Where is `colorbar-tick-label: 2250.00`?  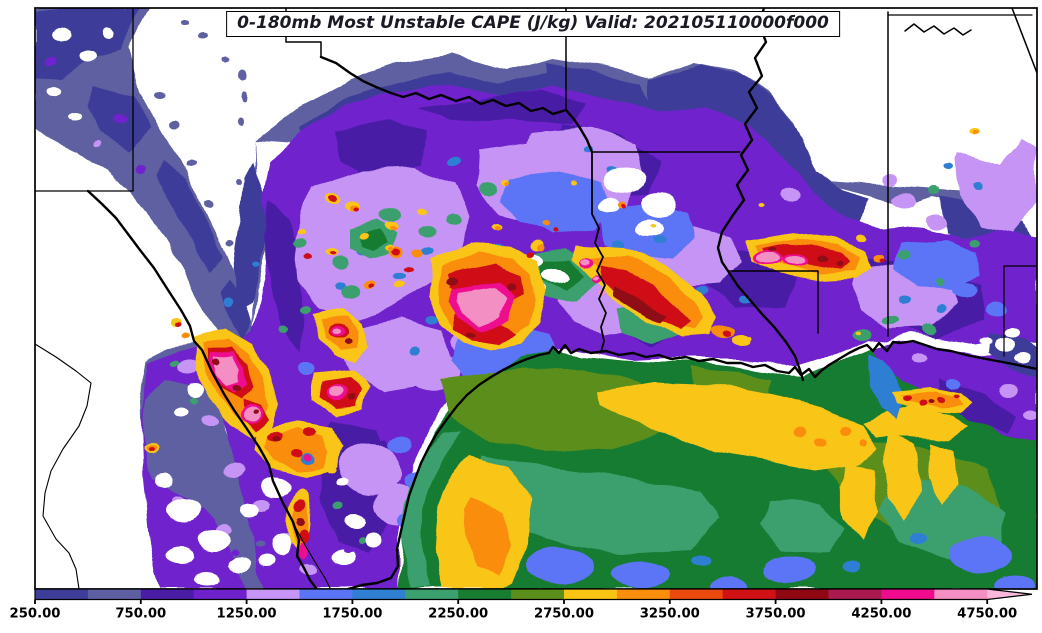
colorbar-tick-label: 2250.00 is located at coordinates (458, 614).